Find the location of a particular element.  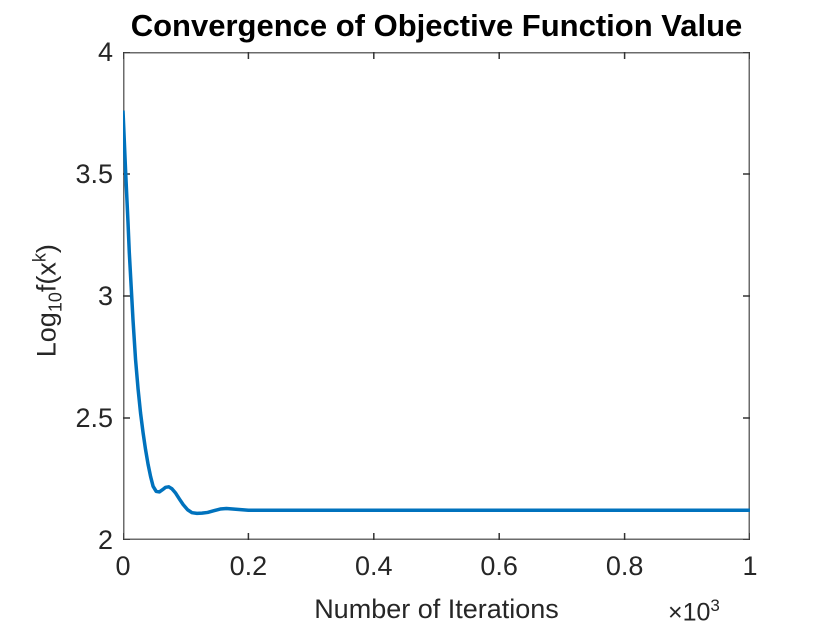

ylabel-superscript: k is located at coordinates (39, 258).